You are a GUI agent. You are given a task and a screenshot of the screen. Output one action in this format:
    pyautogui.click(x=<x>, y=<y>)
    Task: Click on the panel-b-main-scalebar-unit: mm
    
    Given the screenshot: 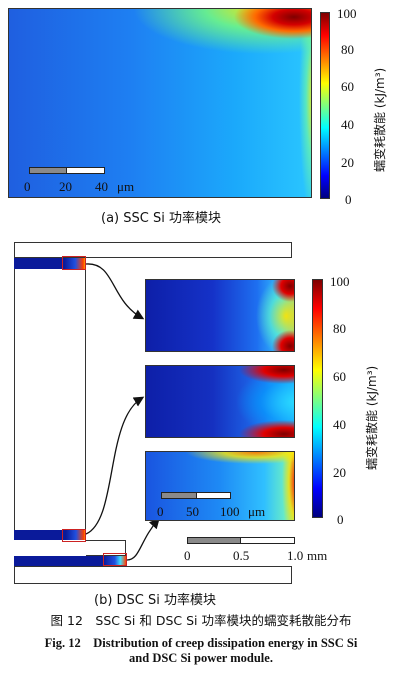 What is the action you would take?
    pyautogui.click(x=317, y=555)
    